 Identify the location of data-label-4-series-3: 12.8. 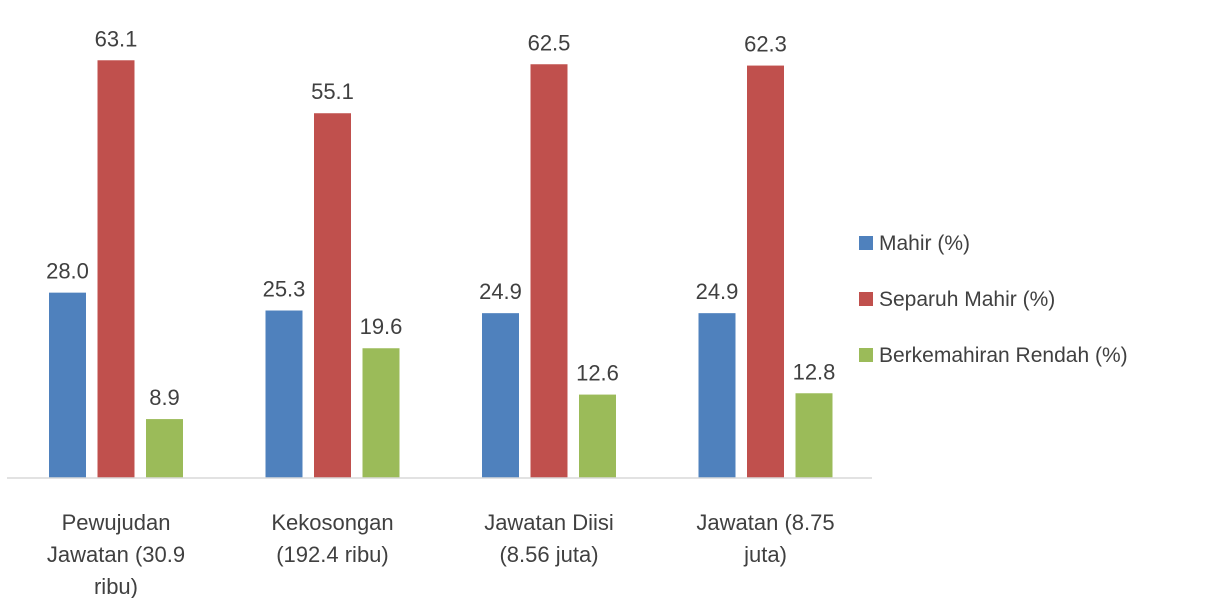
(814, 371).